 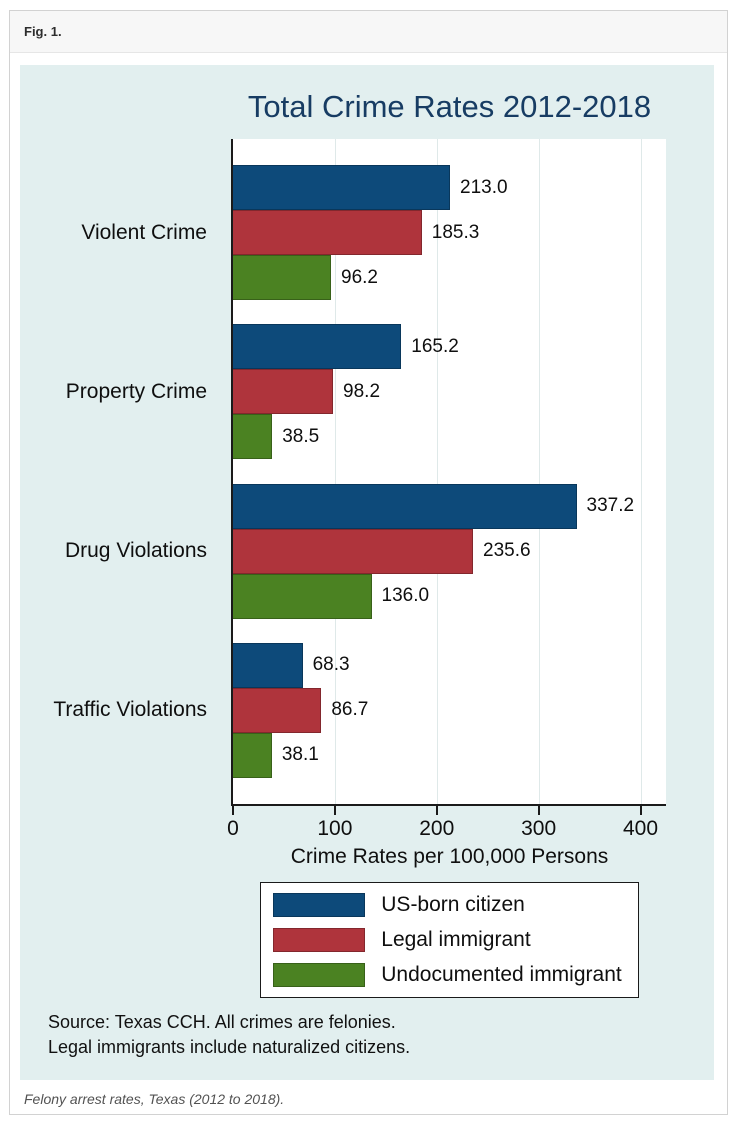 I want to click on bar-value-label: 68.3, so click(x=331, y=665).